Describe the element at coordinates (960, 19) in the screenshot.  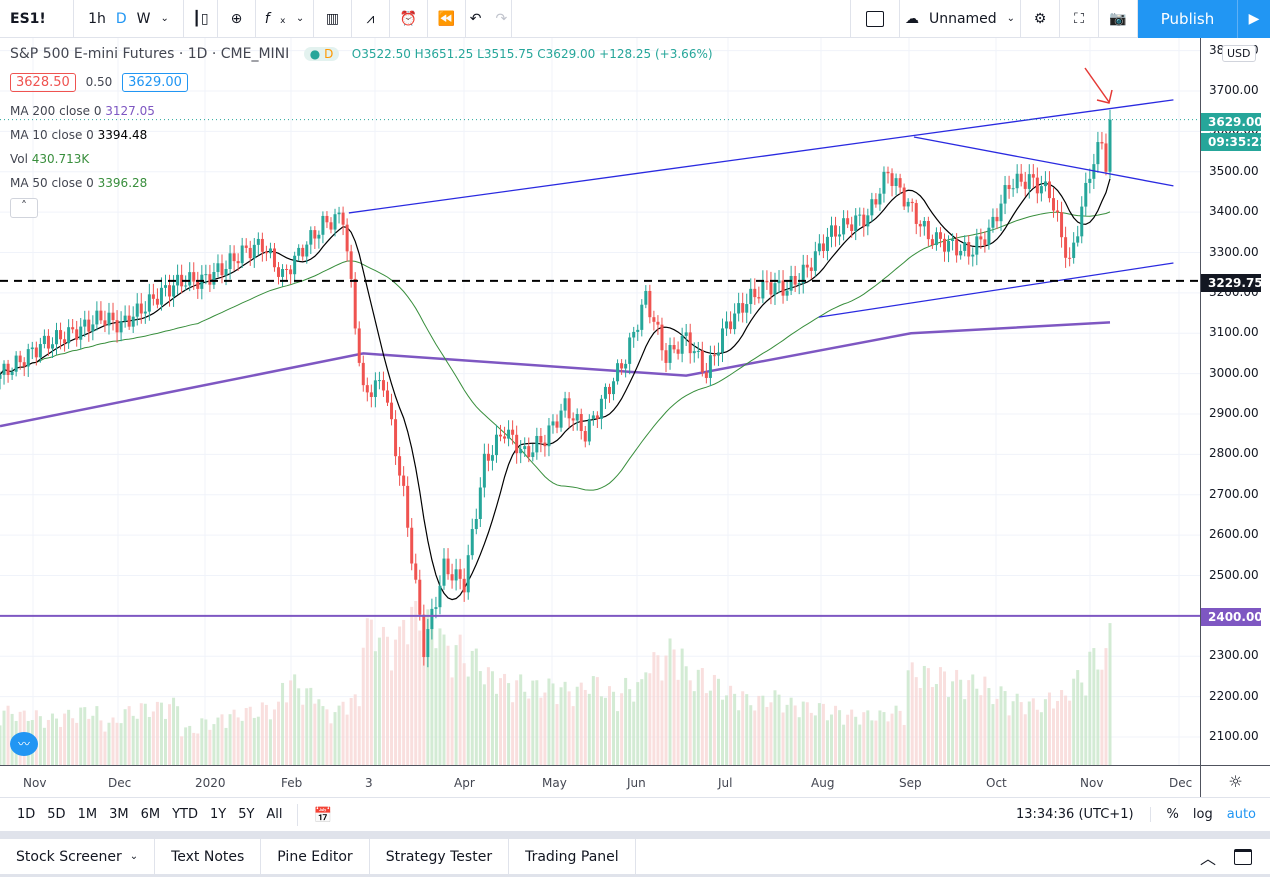
I see `layout-menu: ☁ Unnamed ⌄` at that location.